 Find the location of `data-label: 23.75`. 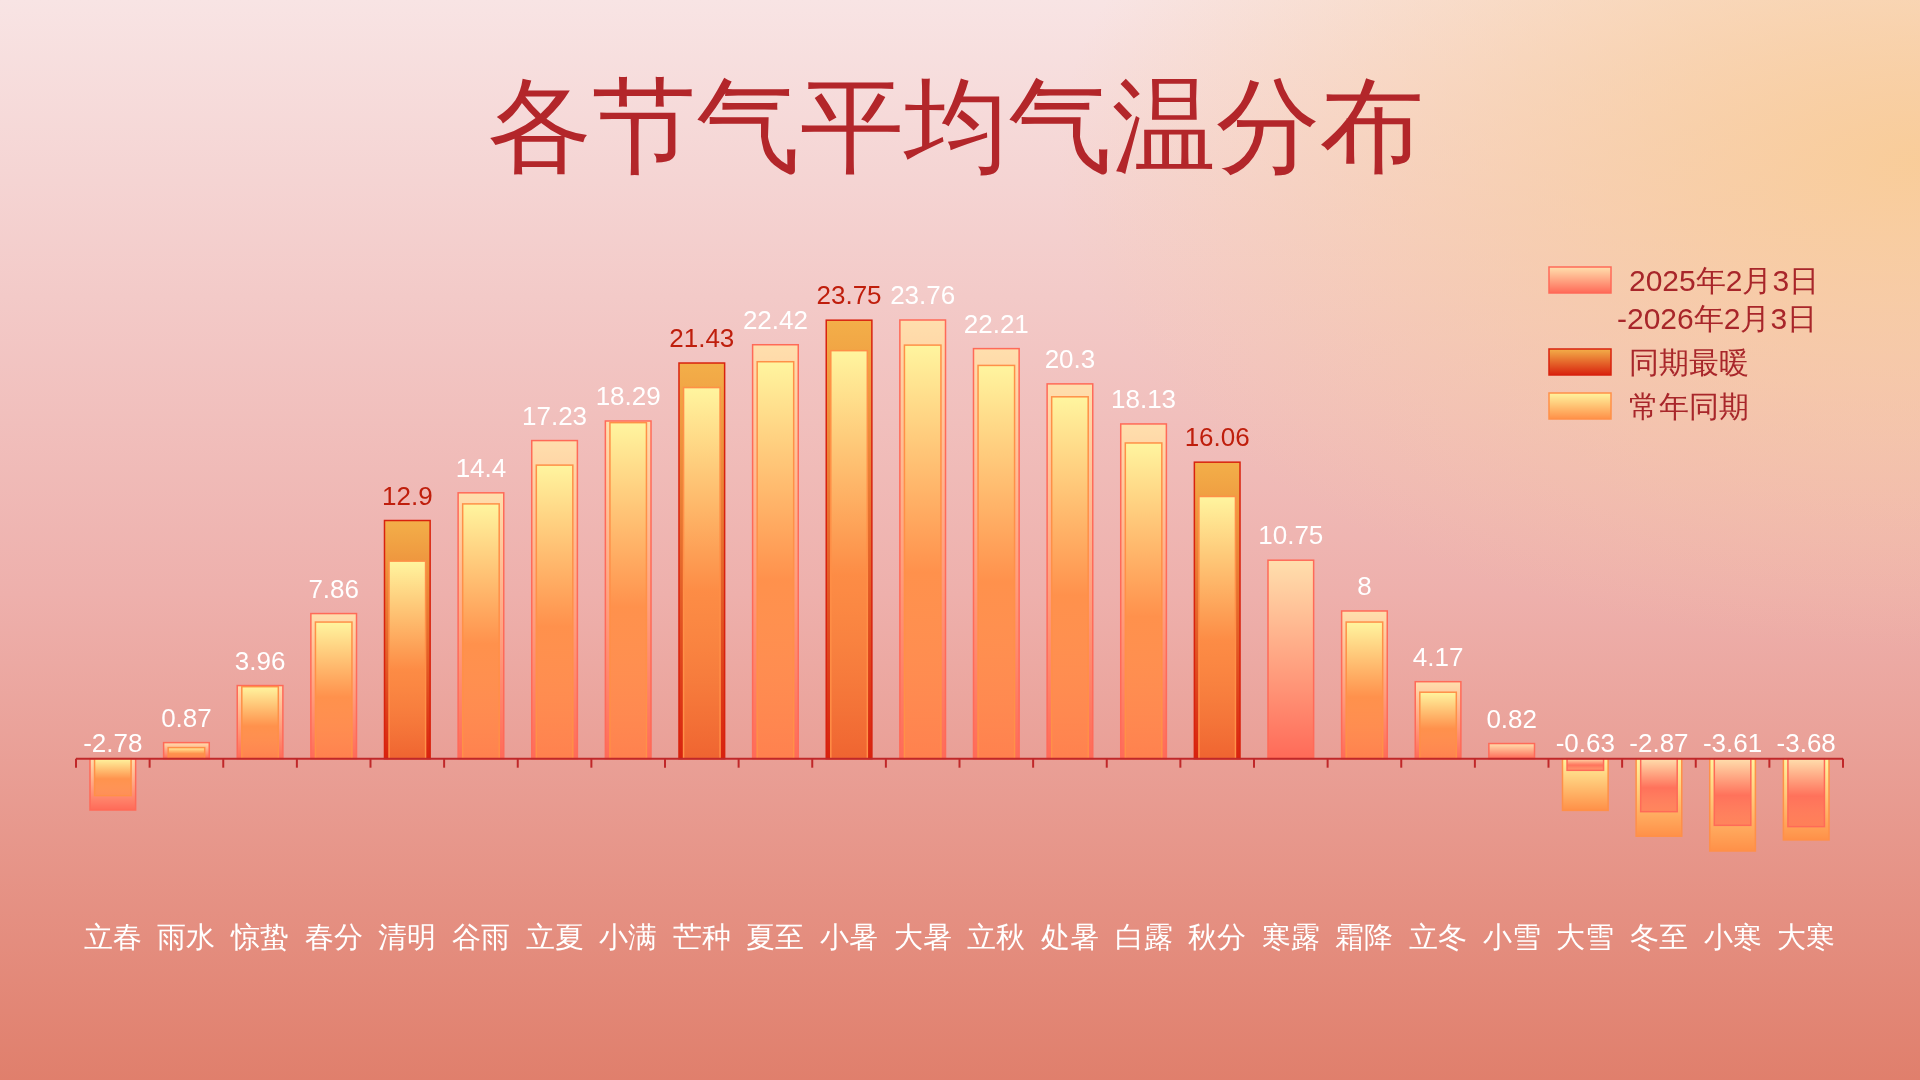

data-label: 23.75 is located at coordinates (849, 295).